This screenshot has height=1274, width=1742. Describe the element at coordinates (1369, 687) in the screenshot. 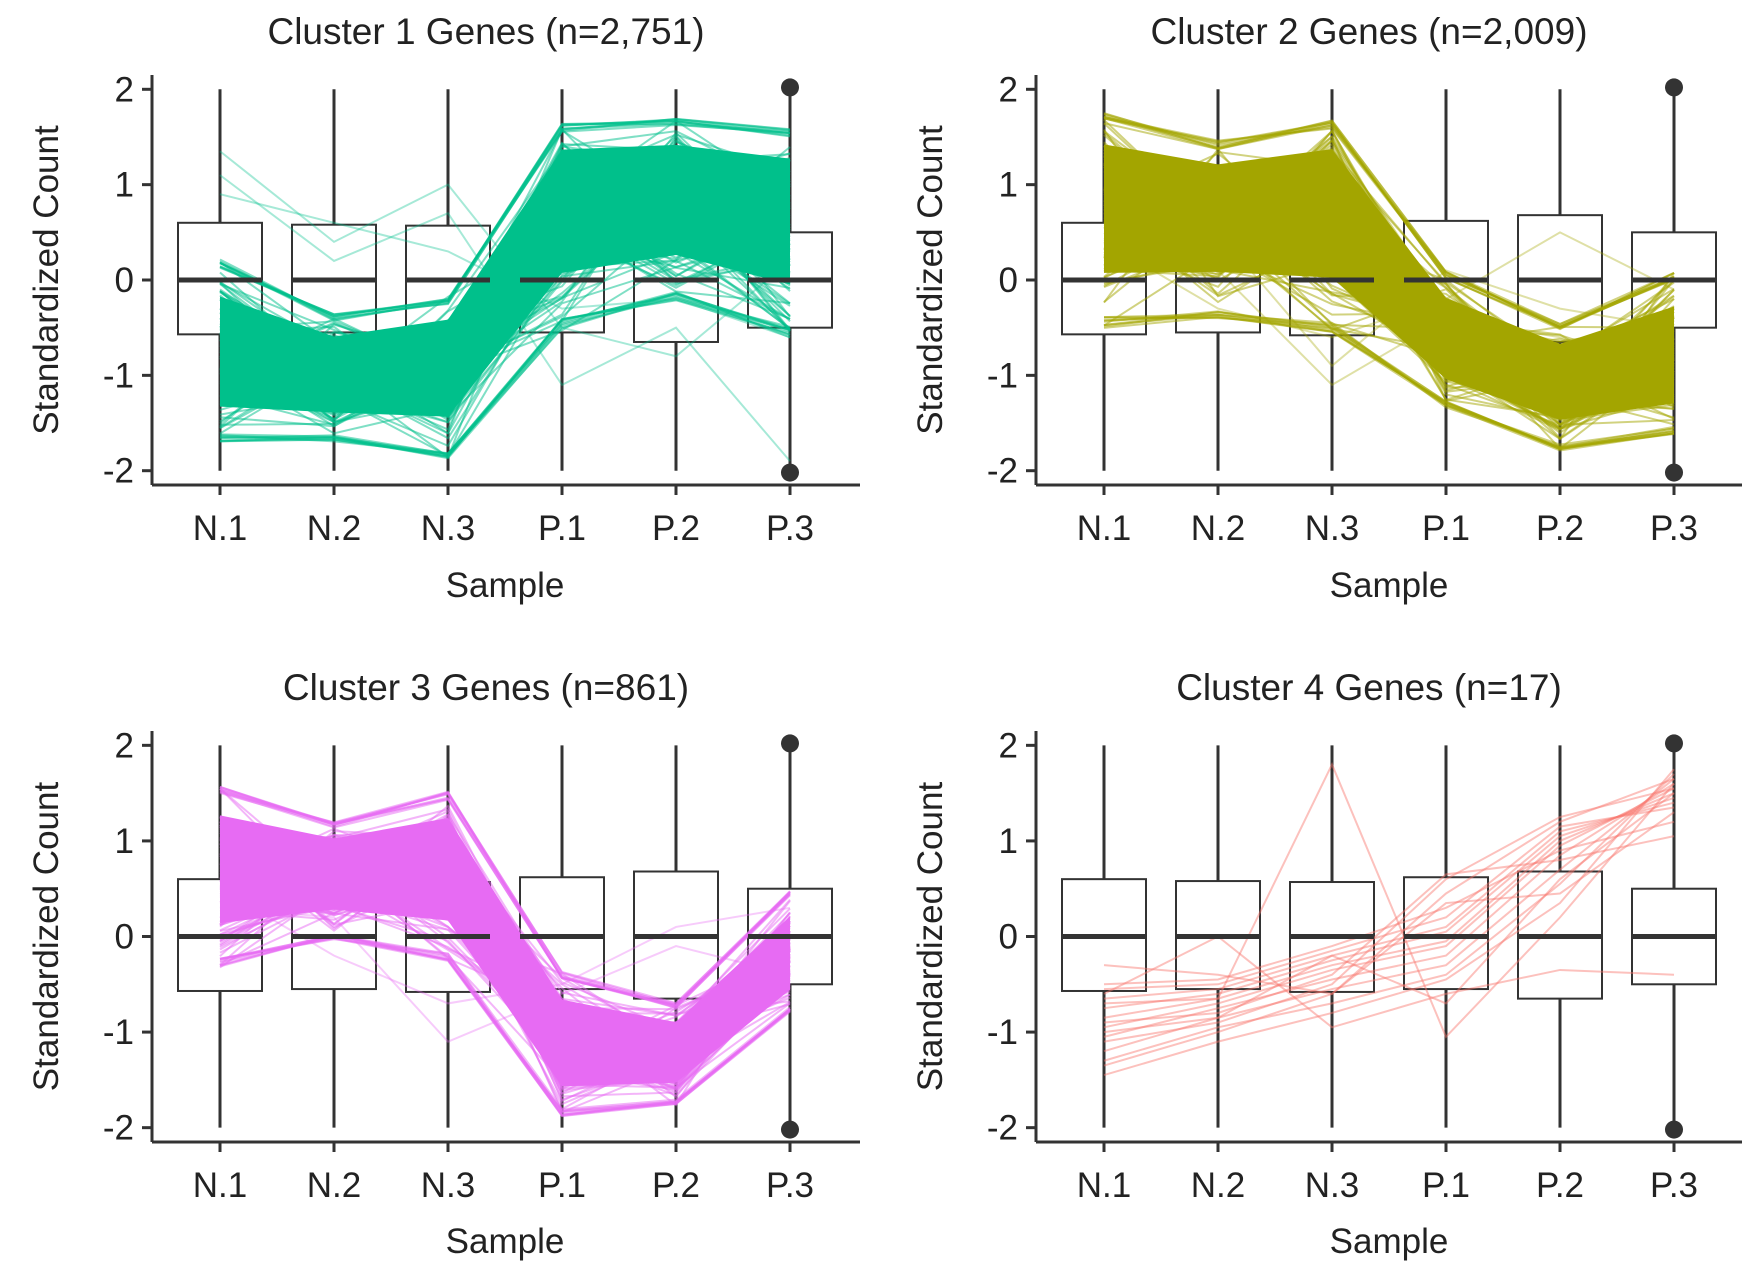

I see `panel-title: Cluster 4 Genes (n=17)` at that location.